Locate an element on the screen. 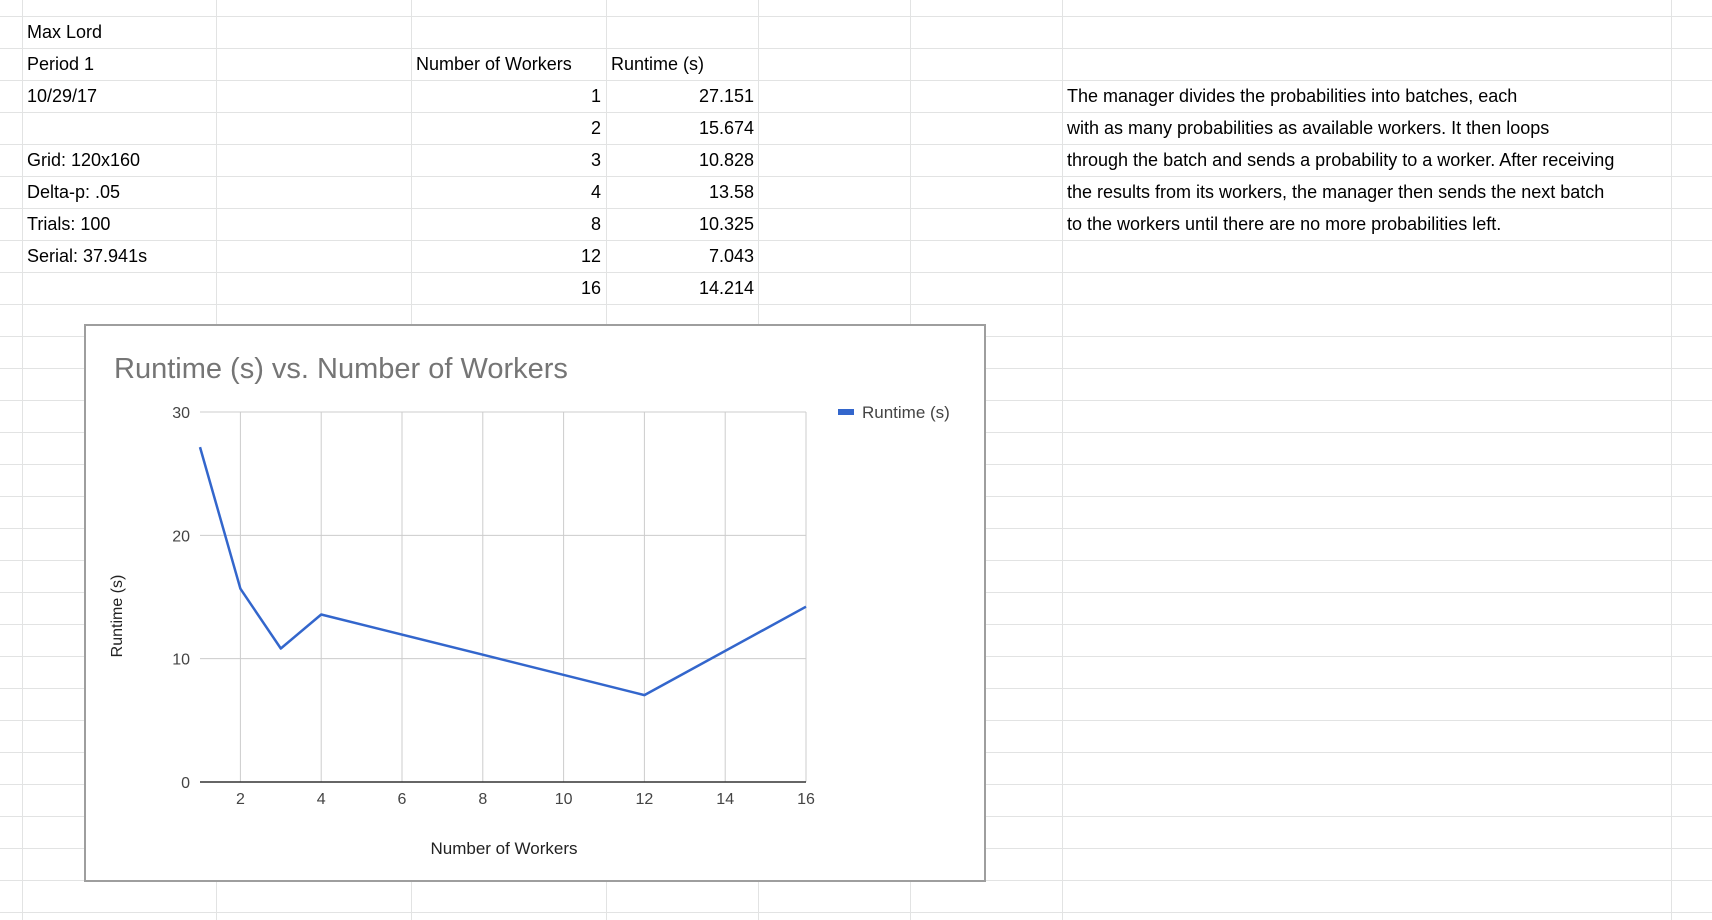 This screenshot has height=920, width=1712. cell-workers: 4 is located at coordinates (595, 192).